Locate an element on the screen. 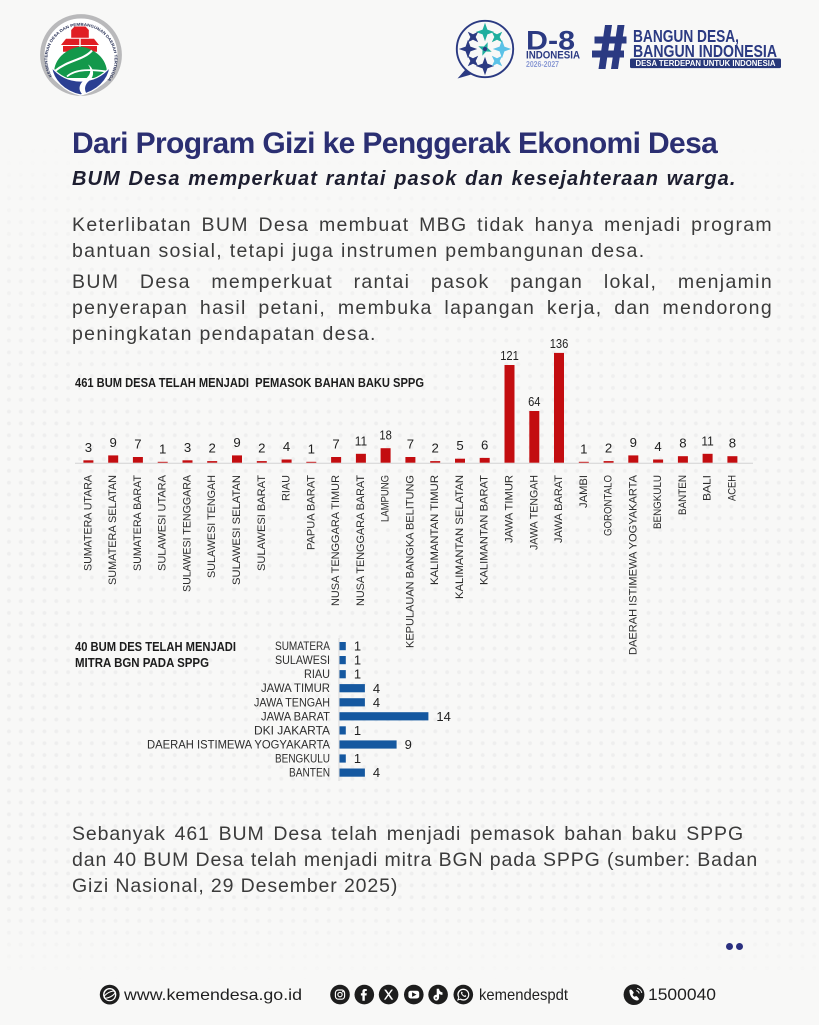 Image resolution: width=819 pixels, height=1025 pixels. svg-text: 5 is located at coordinates (459, 445).